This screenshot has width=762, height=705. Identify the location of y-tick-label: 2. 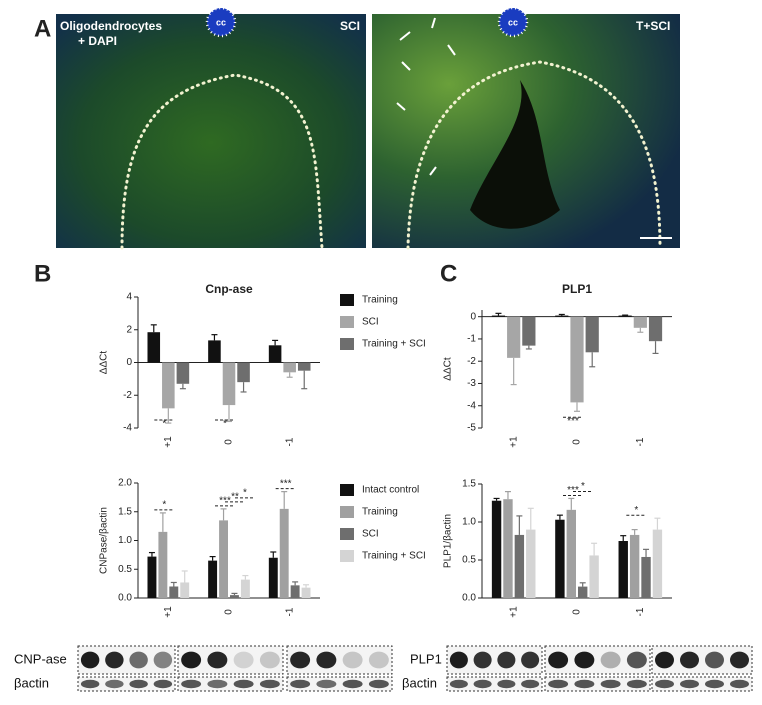
(129, 329).